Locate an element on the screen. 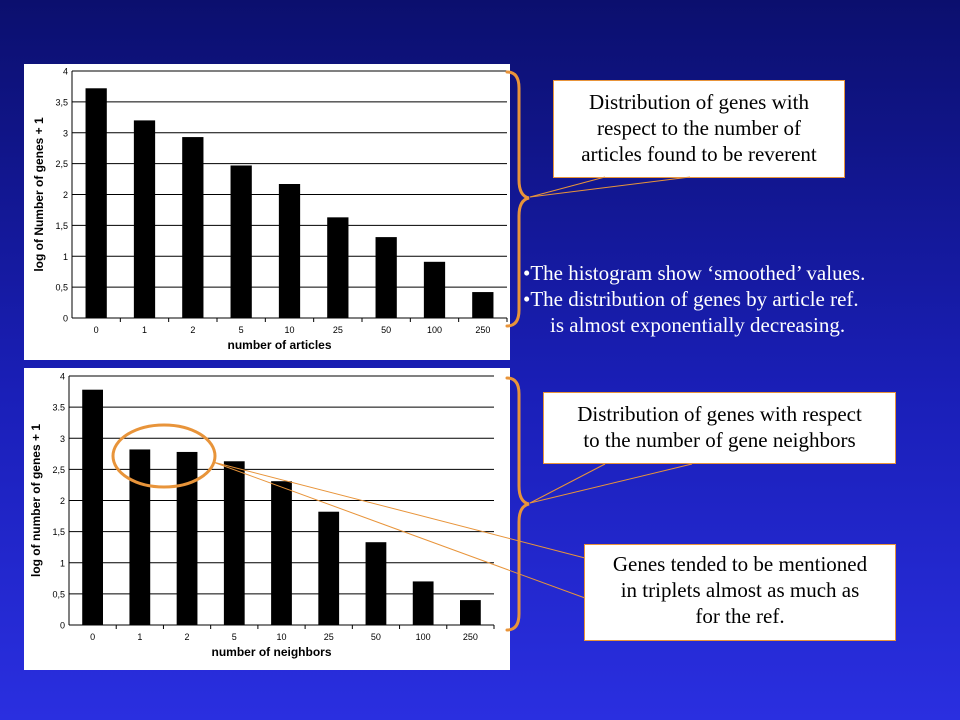 The image size is (960, 720). neighbors-xtick-label: 10 is located at coordinates (281, 637).